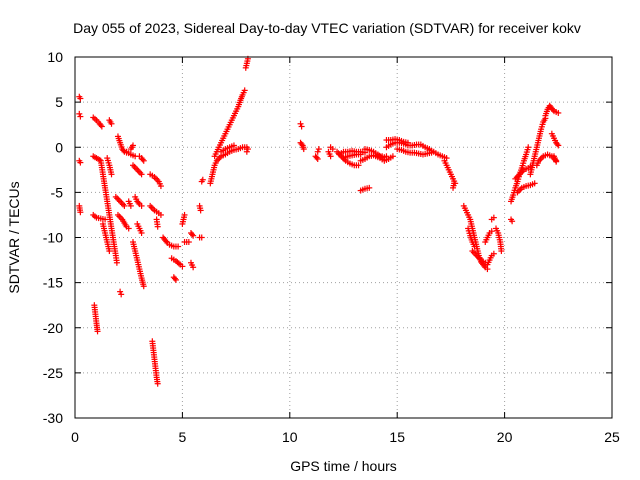  Describe the element at coordinates (397, 437) in the screenshot. I see `x-tick-label: 15` at that location.